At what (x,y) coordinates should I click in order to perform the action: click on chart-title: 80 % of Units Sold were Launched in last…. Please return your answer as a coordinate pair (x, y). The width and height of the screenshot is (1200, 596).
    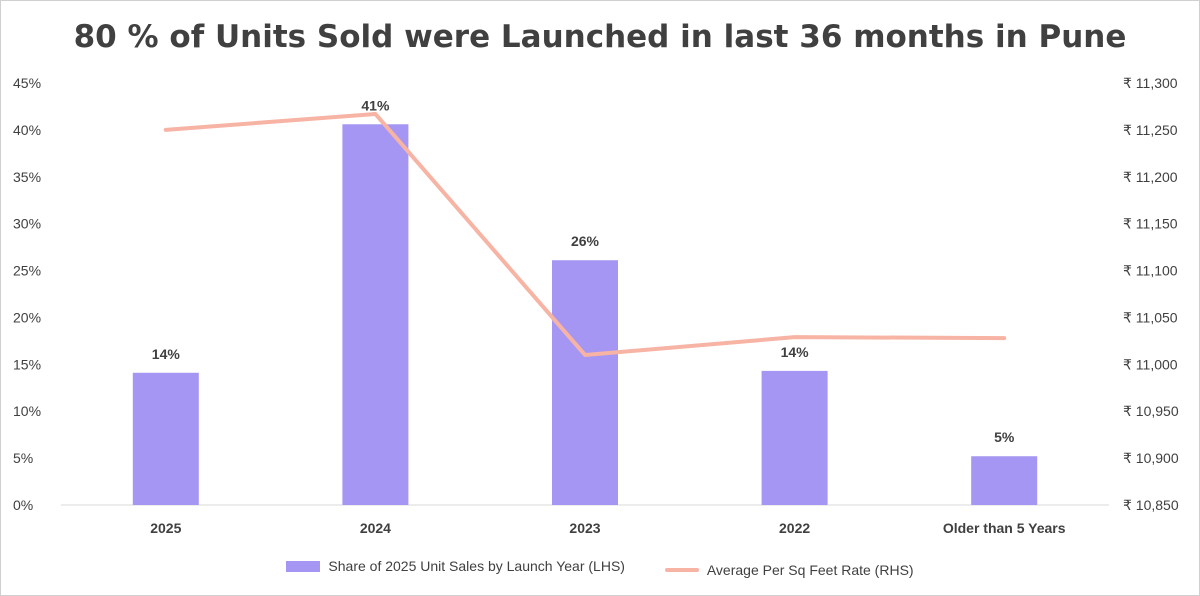
    Looking at the image, I should click on (600, 37).